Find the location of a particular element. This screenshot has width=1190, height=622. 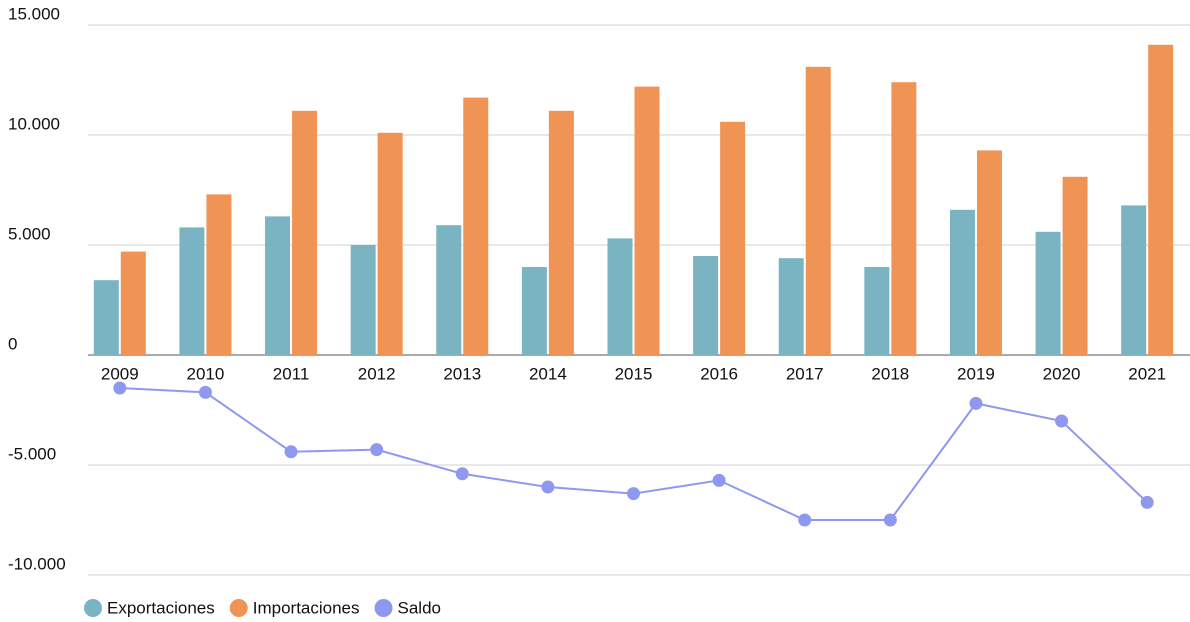

y-tick-label: 5.000 is located at coordinates (29, 233).